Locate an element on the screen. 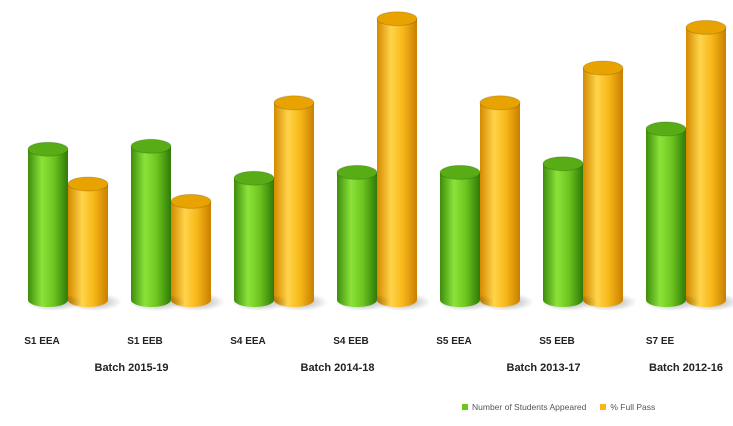 The image size is (733, 426). category-label-s4-eea: S4 EEA is located at coordinates (248, 341).